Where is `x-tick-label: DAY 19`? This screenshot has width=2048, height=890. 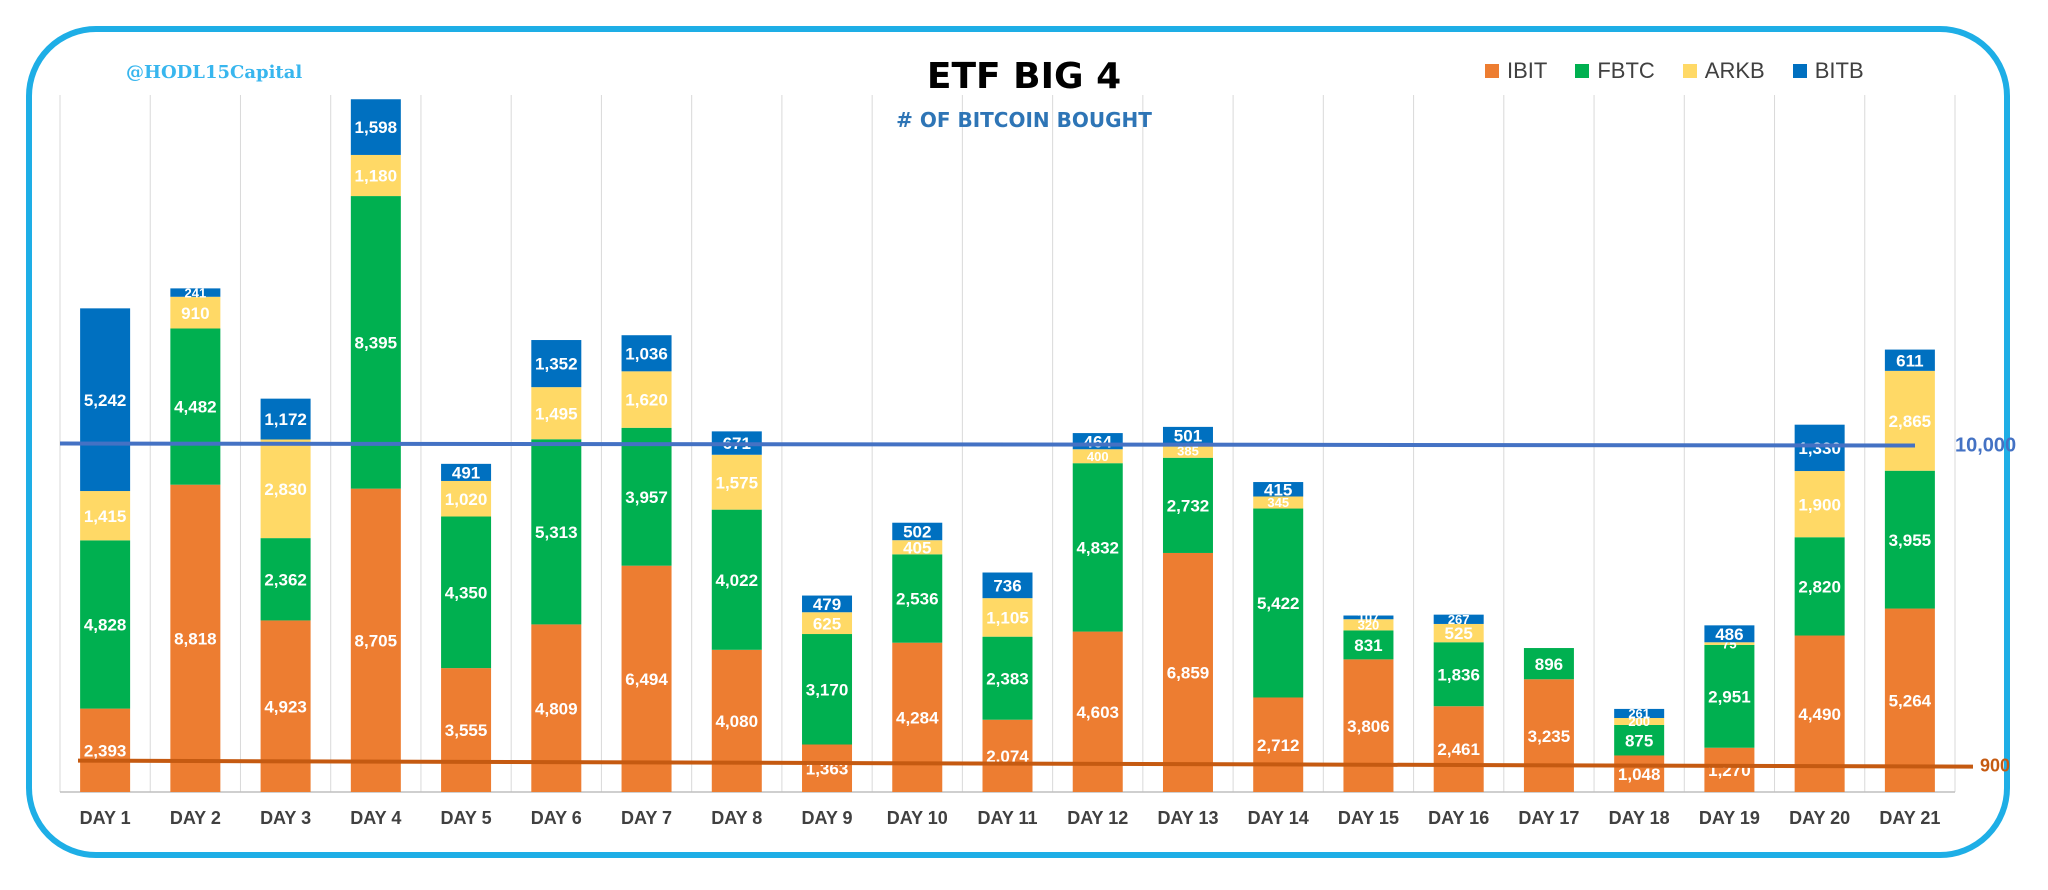 x-tick-label: DAY 19 is located at coordinates (1729, 818).